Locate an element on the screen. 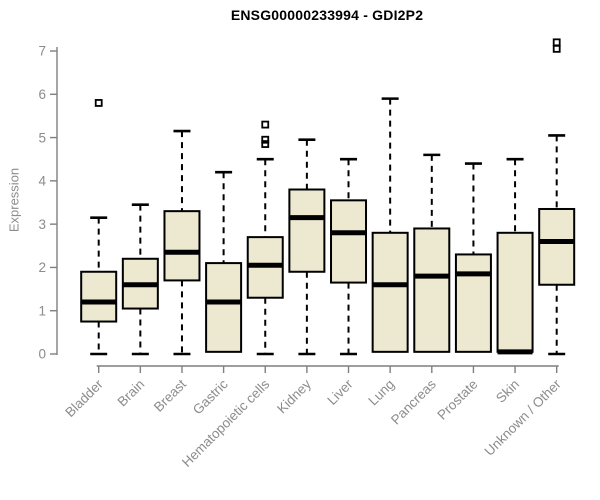  y-axis-title: Expression is located at coordinates (14, 200).